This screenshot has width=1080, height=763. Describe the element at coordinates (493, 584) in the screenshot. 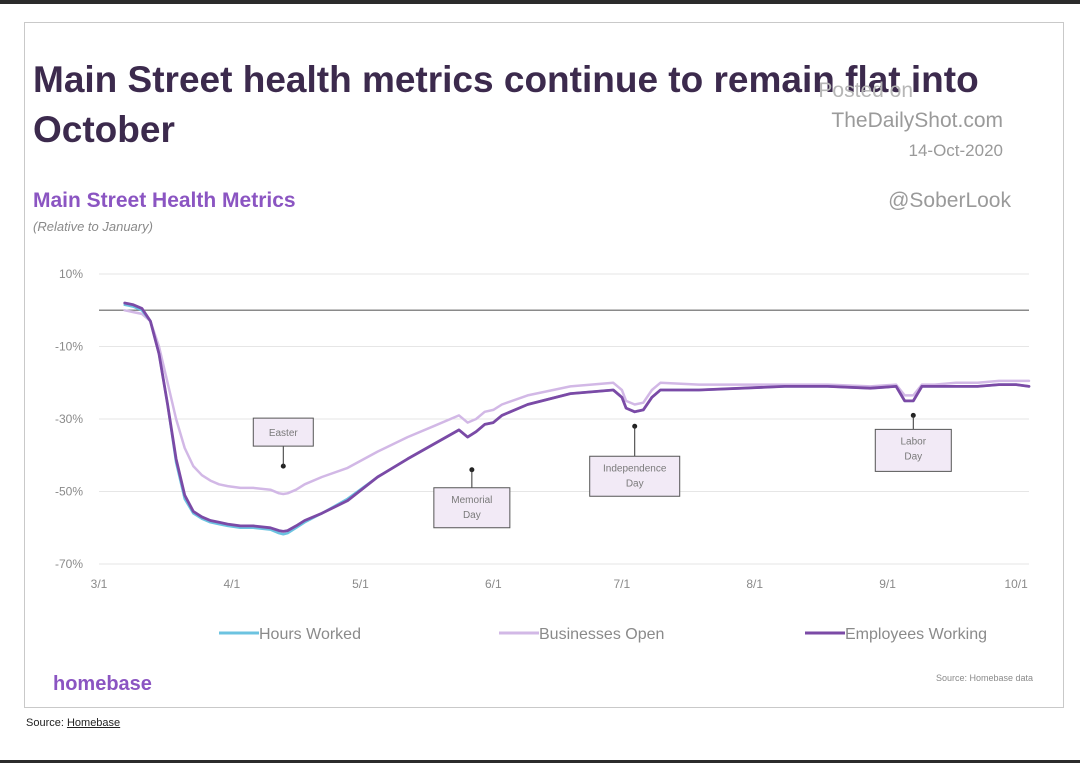

I see `x-tick-label: 6/1` at that location.